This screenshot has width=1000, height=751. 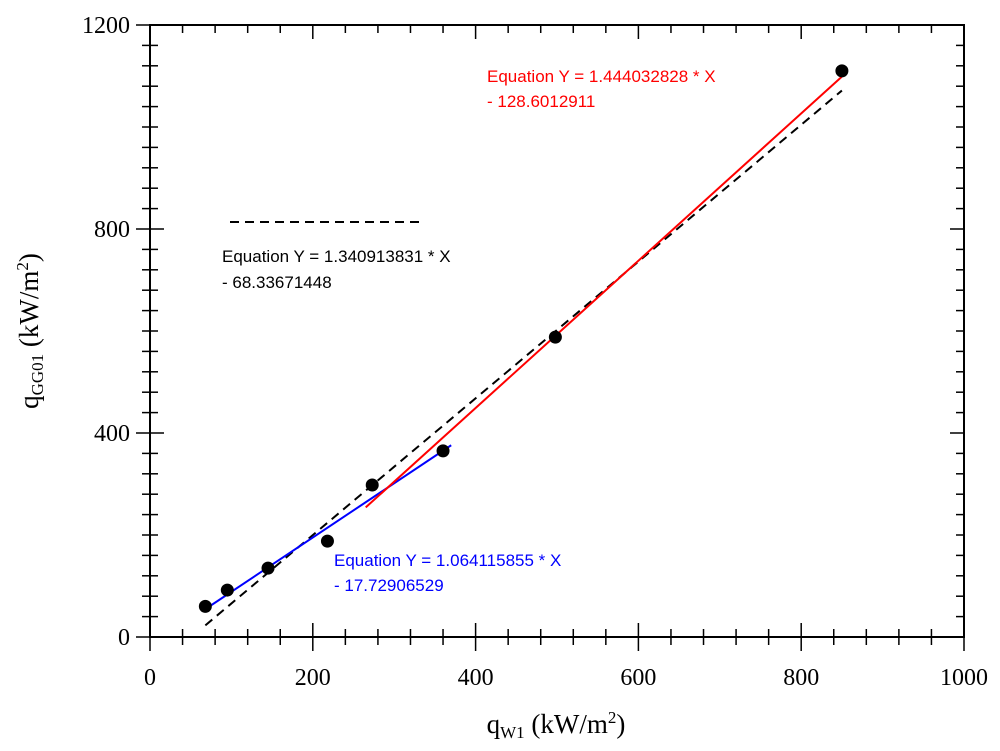 I want to click on x-axis-title-close: ), so click(x=620, y=724).